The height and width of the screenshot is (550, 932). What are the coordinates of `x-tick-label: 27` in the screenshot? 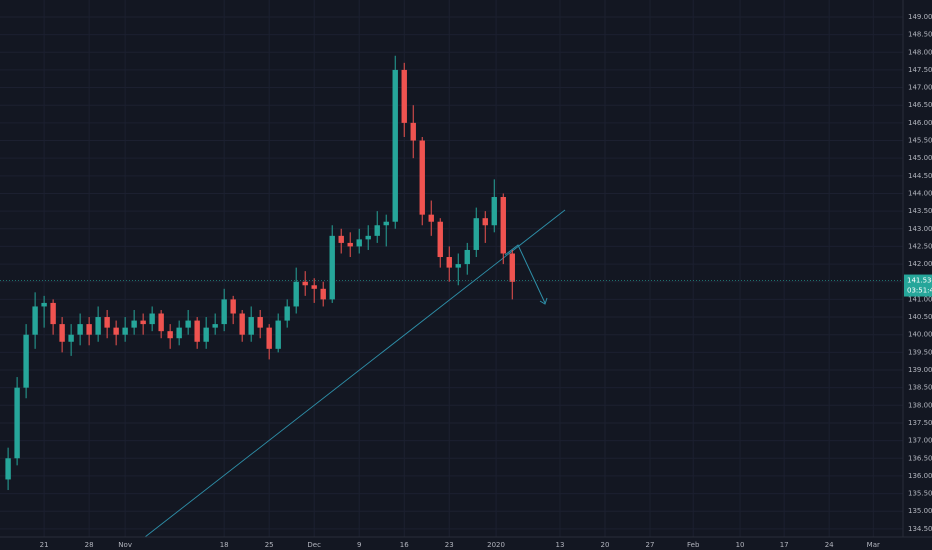 It's located at (650, 545).